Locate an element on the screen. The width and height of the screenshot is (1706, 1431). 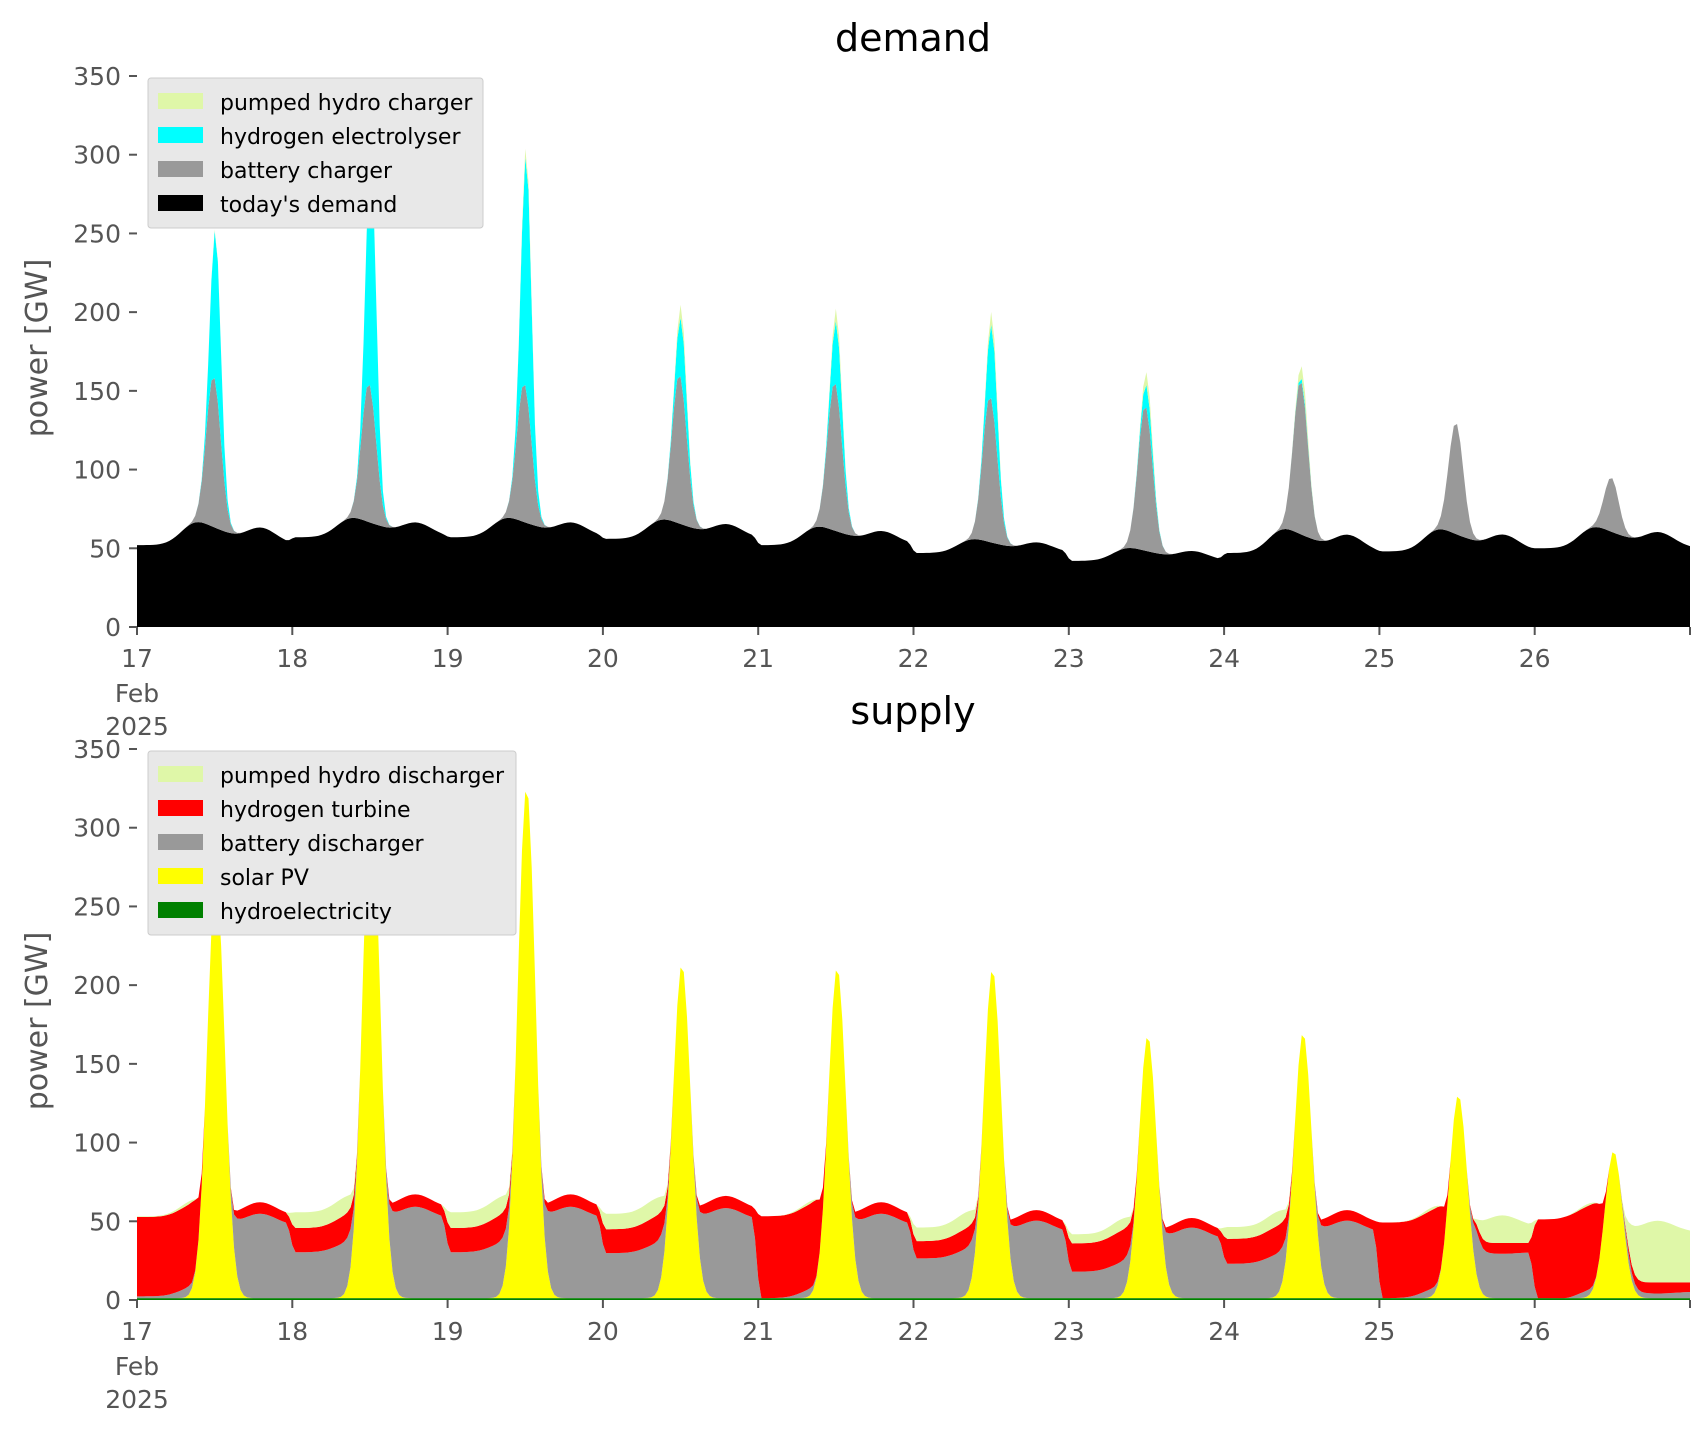
legend-label: solar PV is located at coordinates (264, 878).